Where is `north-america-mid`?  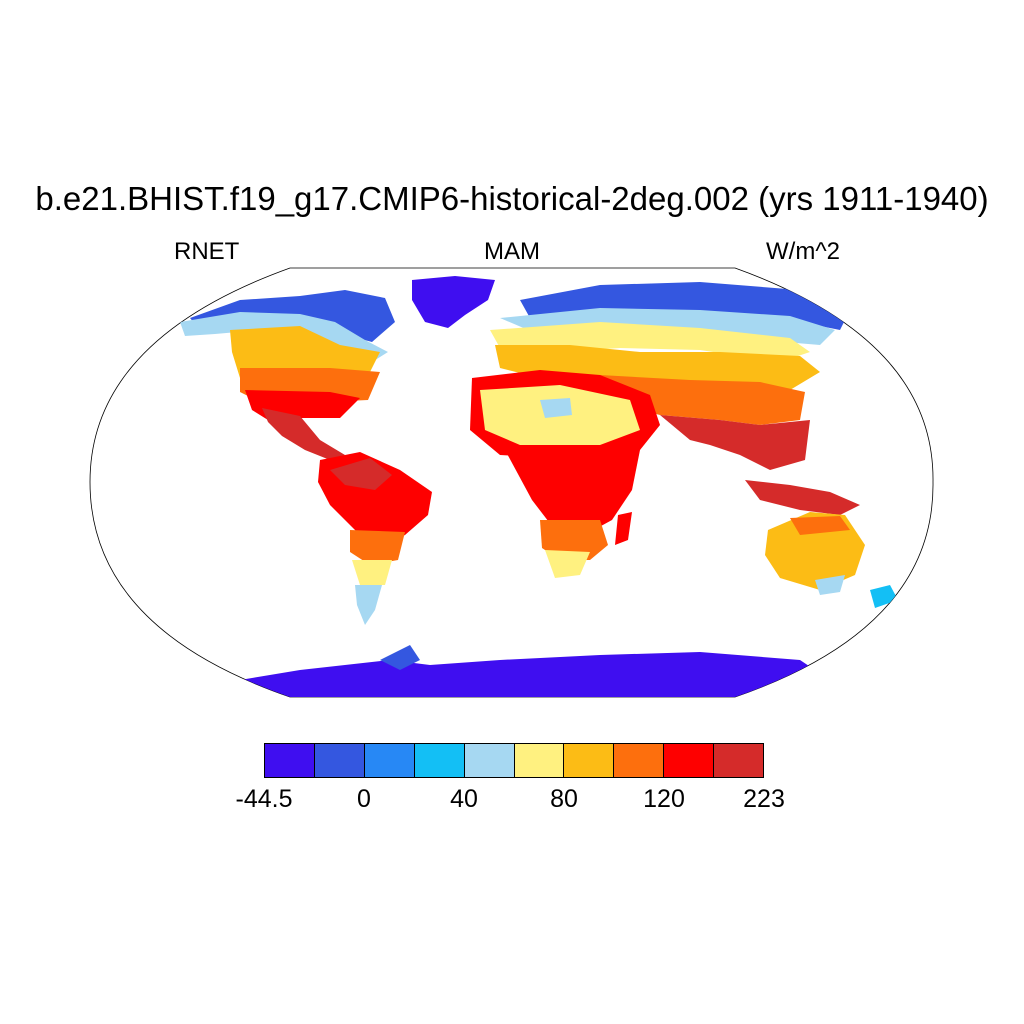
north-america-mid is located at coordinates (305, 352).